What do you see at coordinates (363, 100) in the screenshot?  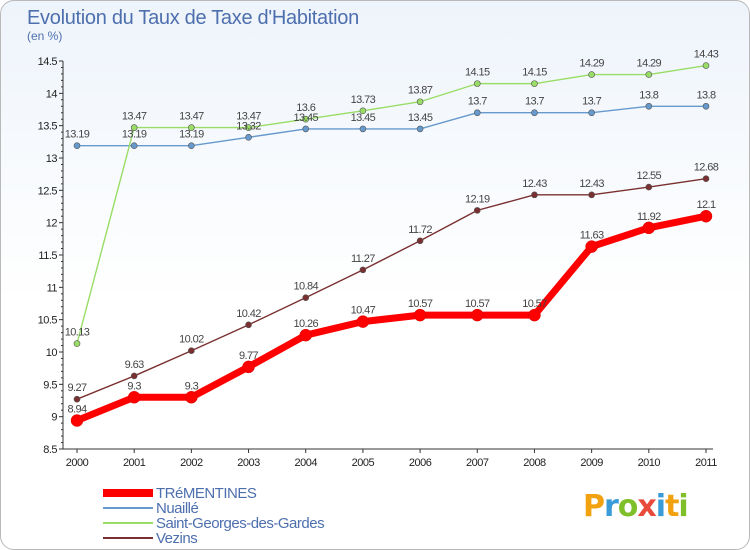 I see `data-label: 13.73` at bounding box center [363, 100].